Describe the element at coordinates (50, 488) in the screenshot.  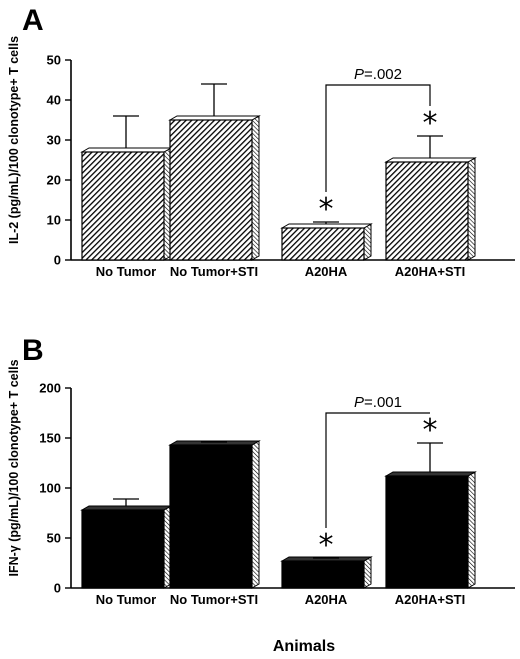
I see `y-tick-label: 100` at that location.